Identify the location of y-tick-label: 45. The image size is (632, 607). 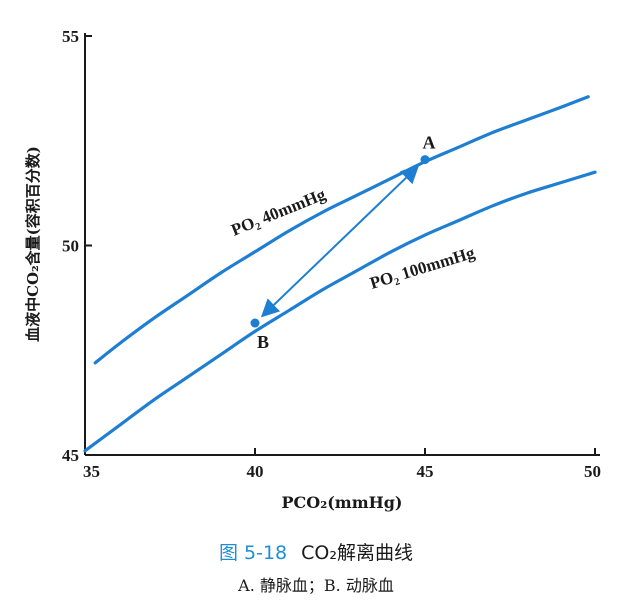
(70, 455).